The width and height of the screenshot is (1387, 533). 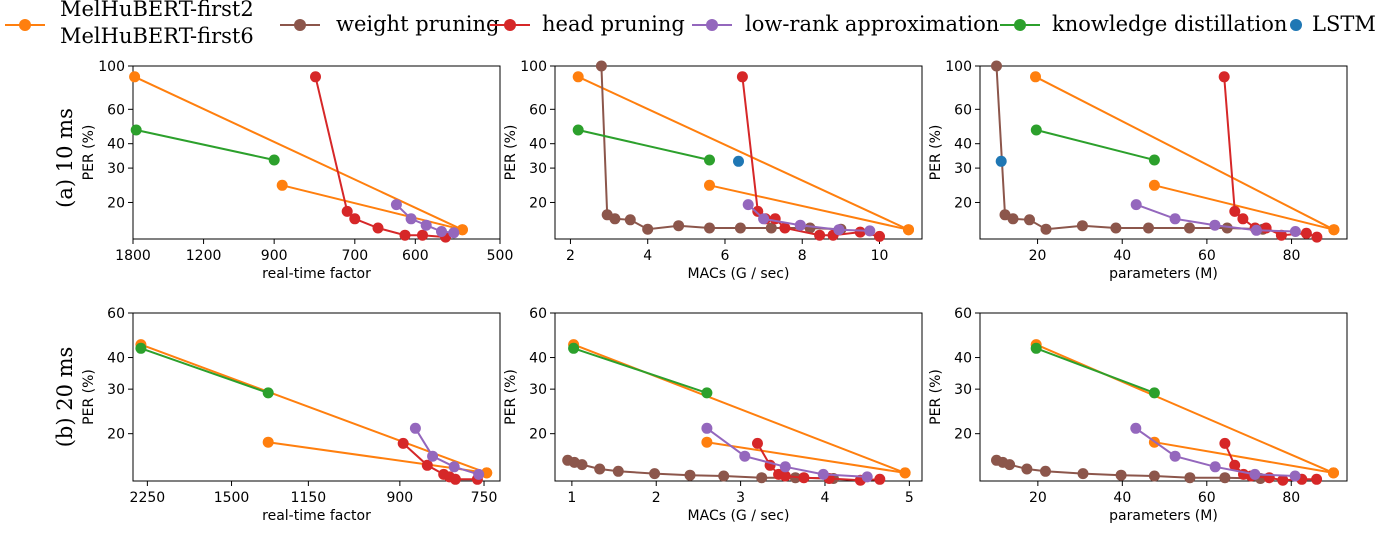 What do you see at coordinates (738, 161) in the screenshot?
I see `series-lstm` at bounding box center [738, 161].